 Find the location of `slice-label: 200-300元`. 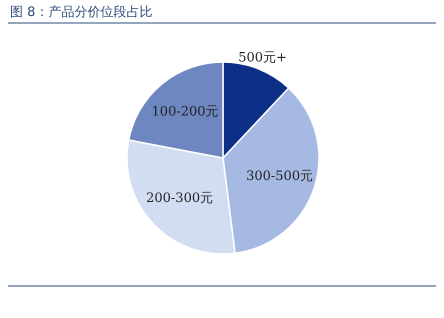

slice-label: 200-300元 is located at coordinates (180, 198).